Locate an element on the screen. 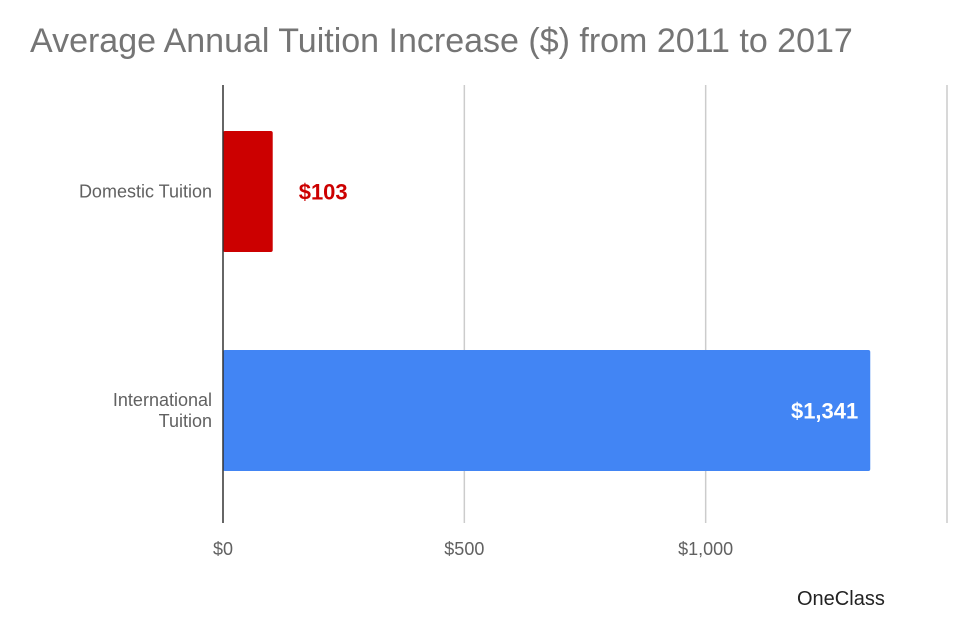  x-tick-label: $1,000 is located at coordinates (705, 549).